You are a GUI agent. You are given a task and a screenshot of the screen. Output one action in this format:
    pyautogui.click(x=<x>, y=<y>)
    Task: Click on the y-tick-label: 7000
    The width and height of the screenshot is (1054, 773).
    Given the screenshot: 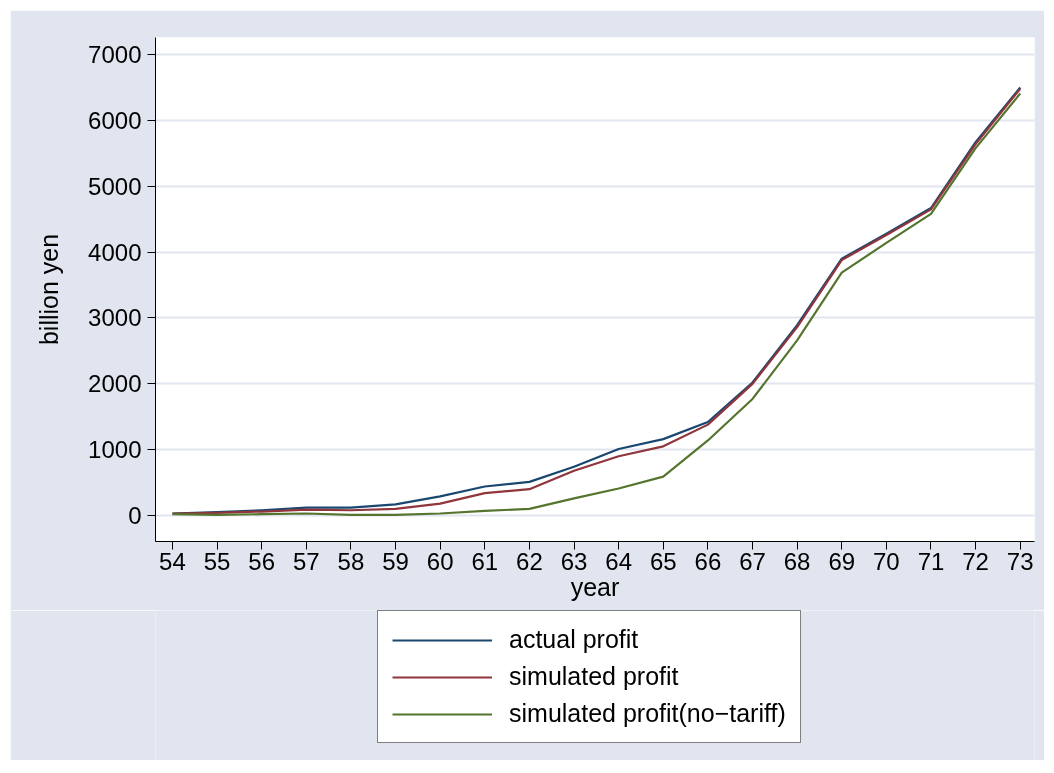 What is the action you would take?
    pyautogui.click(x=115, y=55)
    